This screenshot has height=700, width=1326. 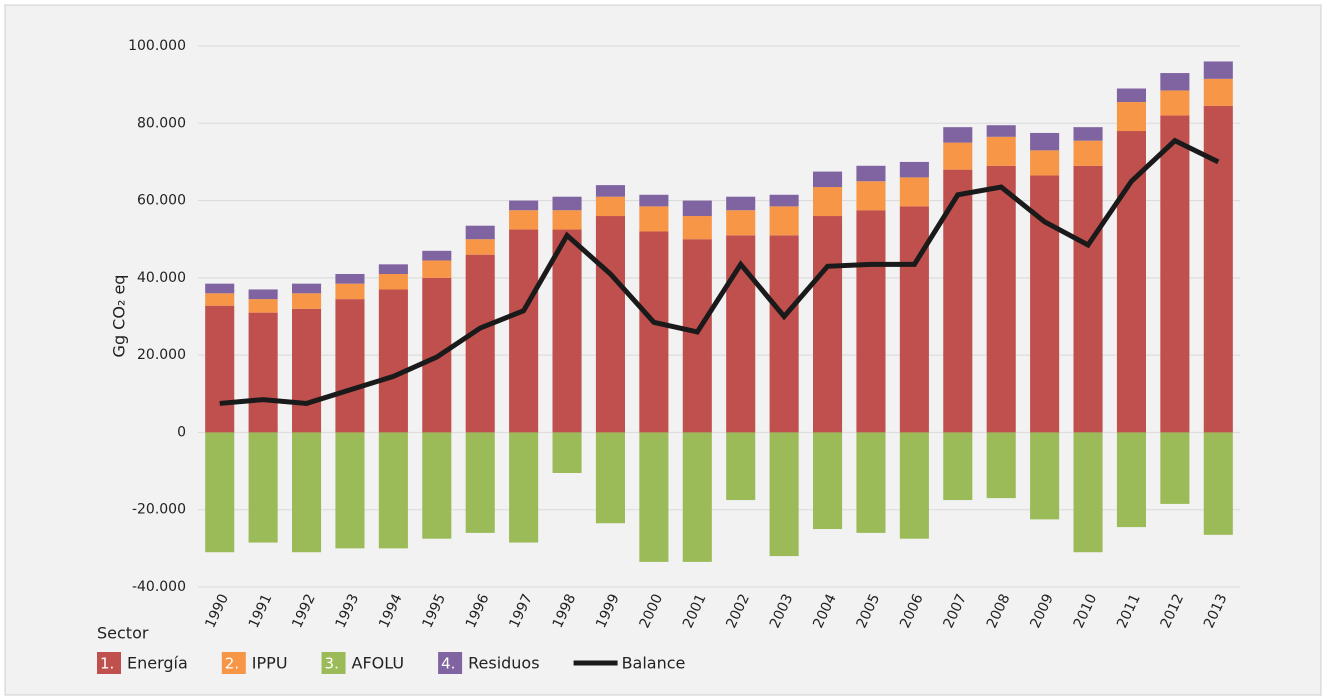 I want to click on y-tick-label: 80.000, so click(x=161, y=123).